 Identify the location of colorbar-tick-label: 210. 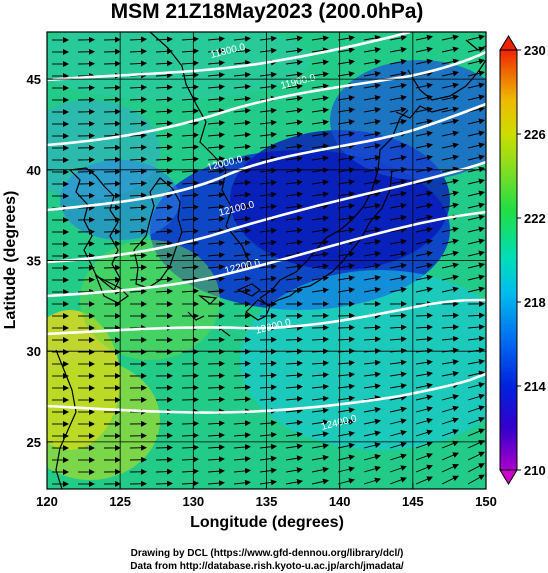
(535, 470).